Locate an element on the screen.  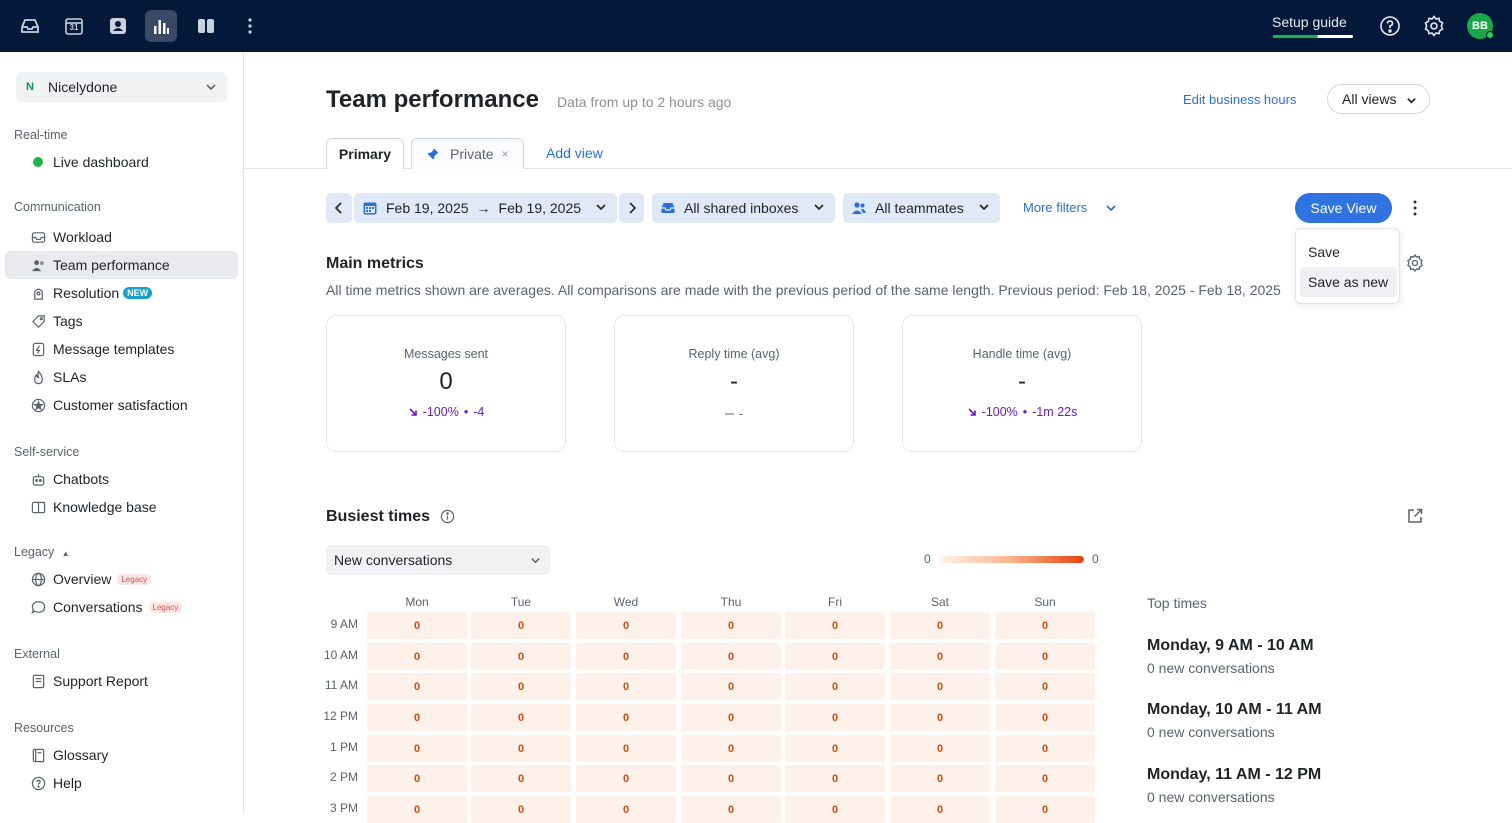
sidebar-item-glossary: Glossary is located at coordinates (121, 755).